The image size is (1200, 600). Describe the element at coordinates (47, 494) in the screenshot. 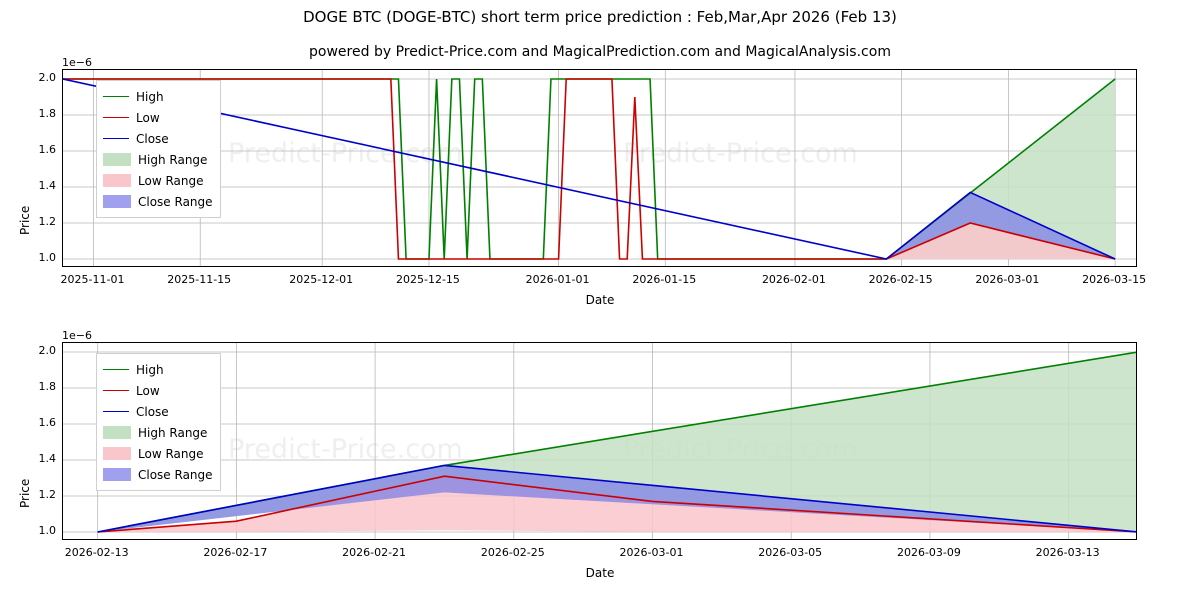

I see `bottom-ytick: 1.2` at that location.